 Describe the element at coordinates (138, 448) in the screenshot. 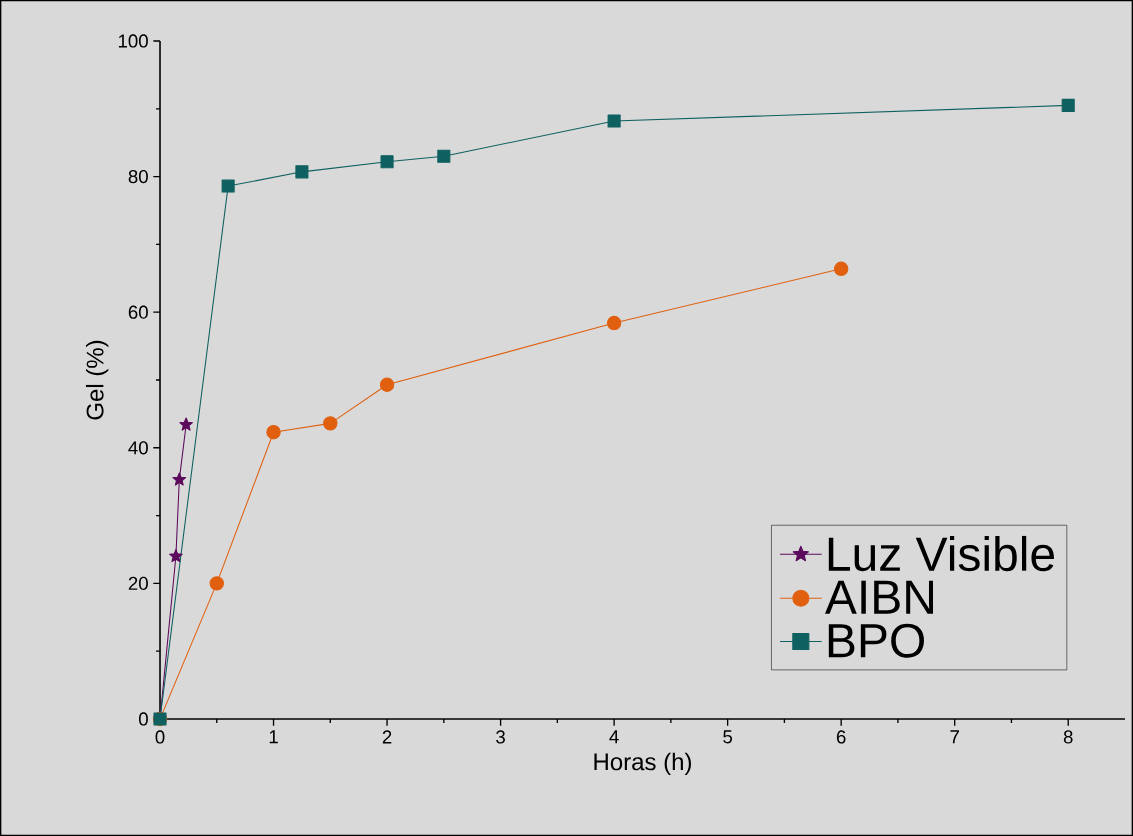

I see `y-tick-label: 40` at that location.